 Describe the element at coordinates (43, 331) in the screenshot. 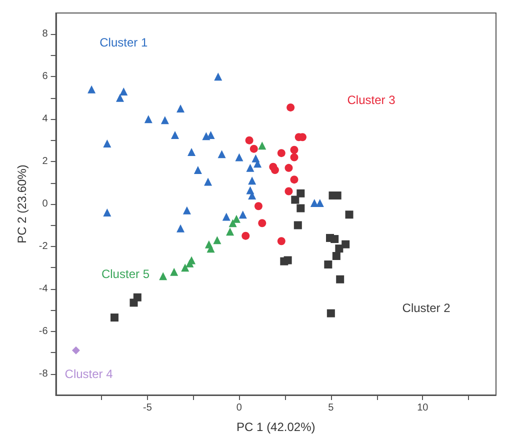

I see `y-tick-label: -6` at that location.